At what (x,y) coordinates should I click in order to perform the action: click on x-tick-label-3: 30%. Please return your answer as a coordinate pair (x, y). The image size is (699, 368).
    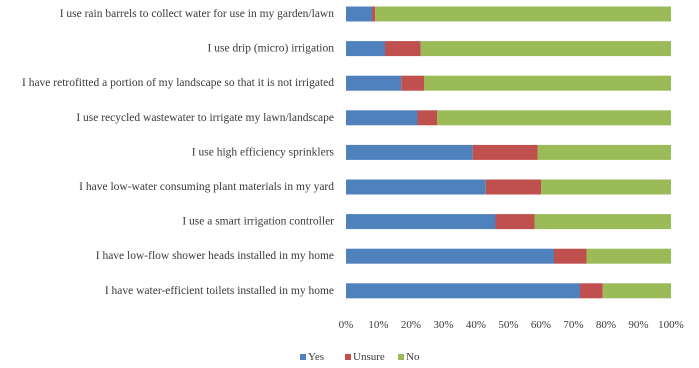
    Looking at the image, I should click on (443, 325).